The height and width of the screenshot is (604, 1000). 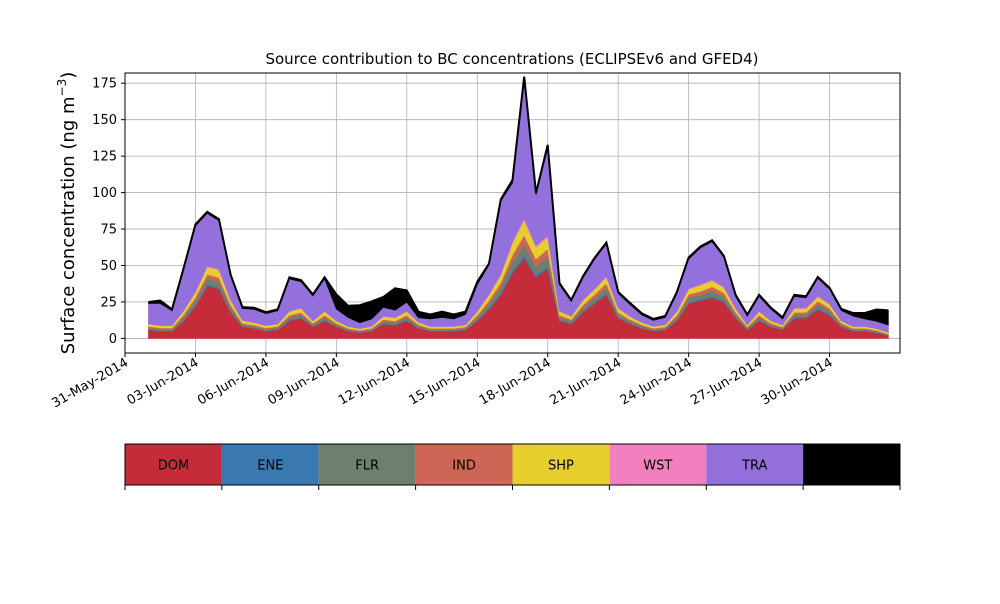 I want to click on colorbar-label-wst: WST, so click(x=657, y=466).